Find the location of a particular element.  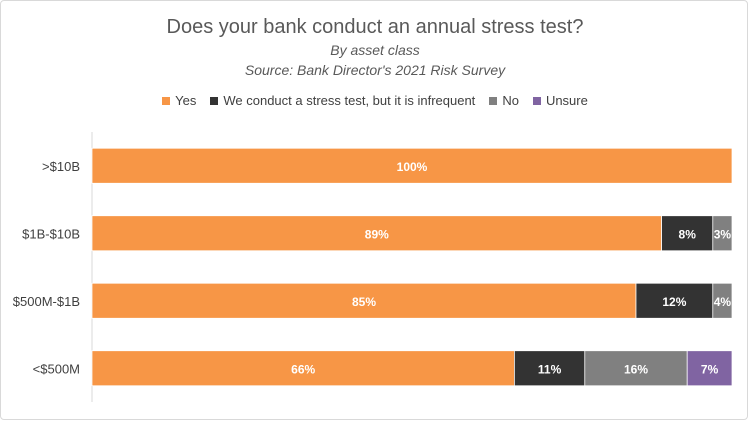

data-label: 89% is located at coordinates (377, 234).